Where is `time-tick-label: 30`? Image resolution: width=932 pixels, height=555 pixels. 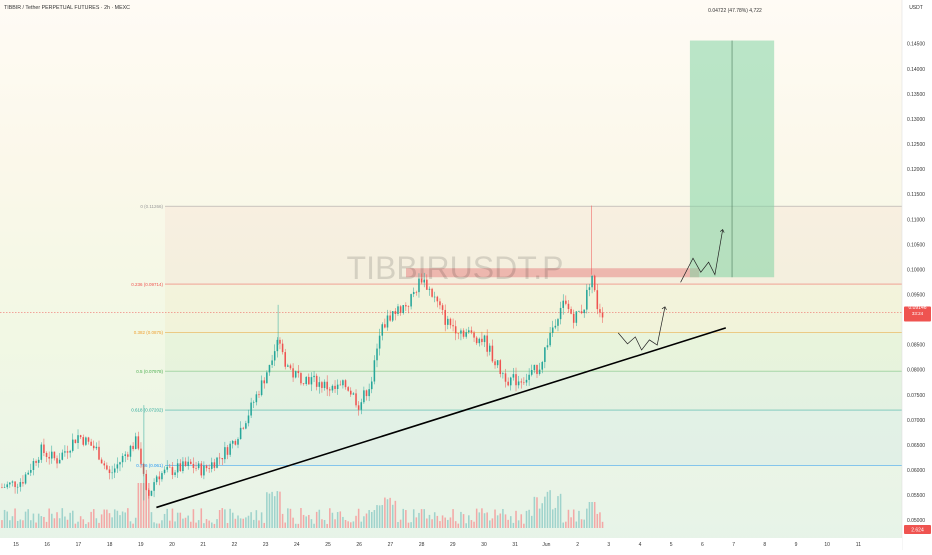
time-tick-label: 30 is located at coordinates (484, 545).